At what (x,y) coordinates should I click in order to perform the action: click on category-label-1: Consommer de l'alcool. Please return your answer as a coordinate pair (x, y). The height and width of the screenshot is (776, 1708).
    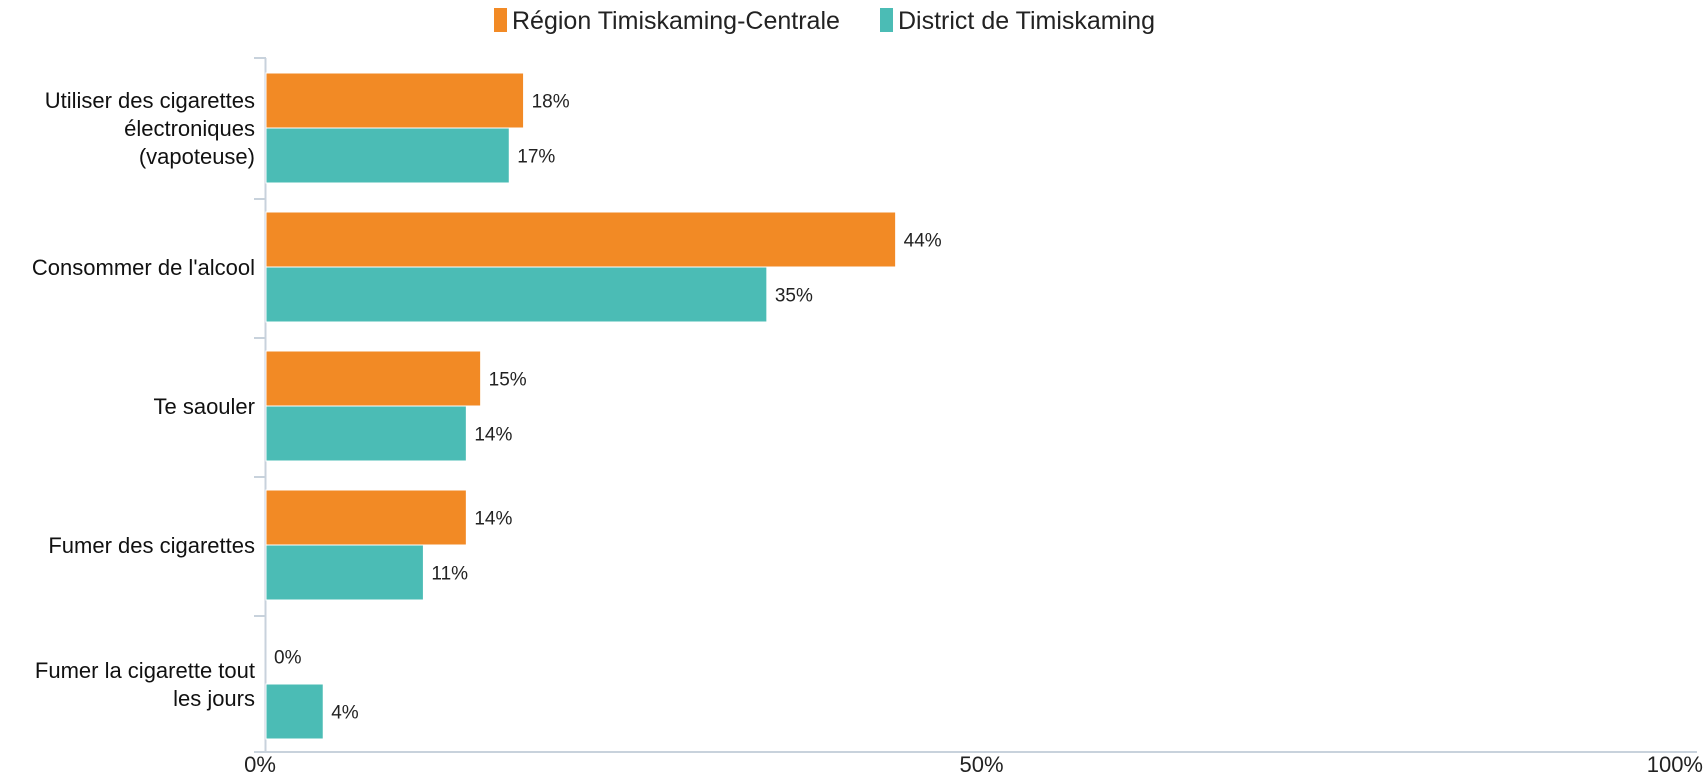
    Looking at the image, I should click on (143, 267).